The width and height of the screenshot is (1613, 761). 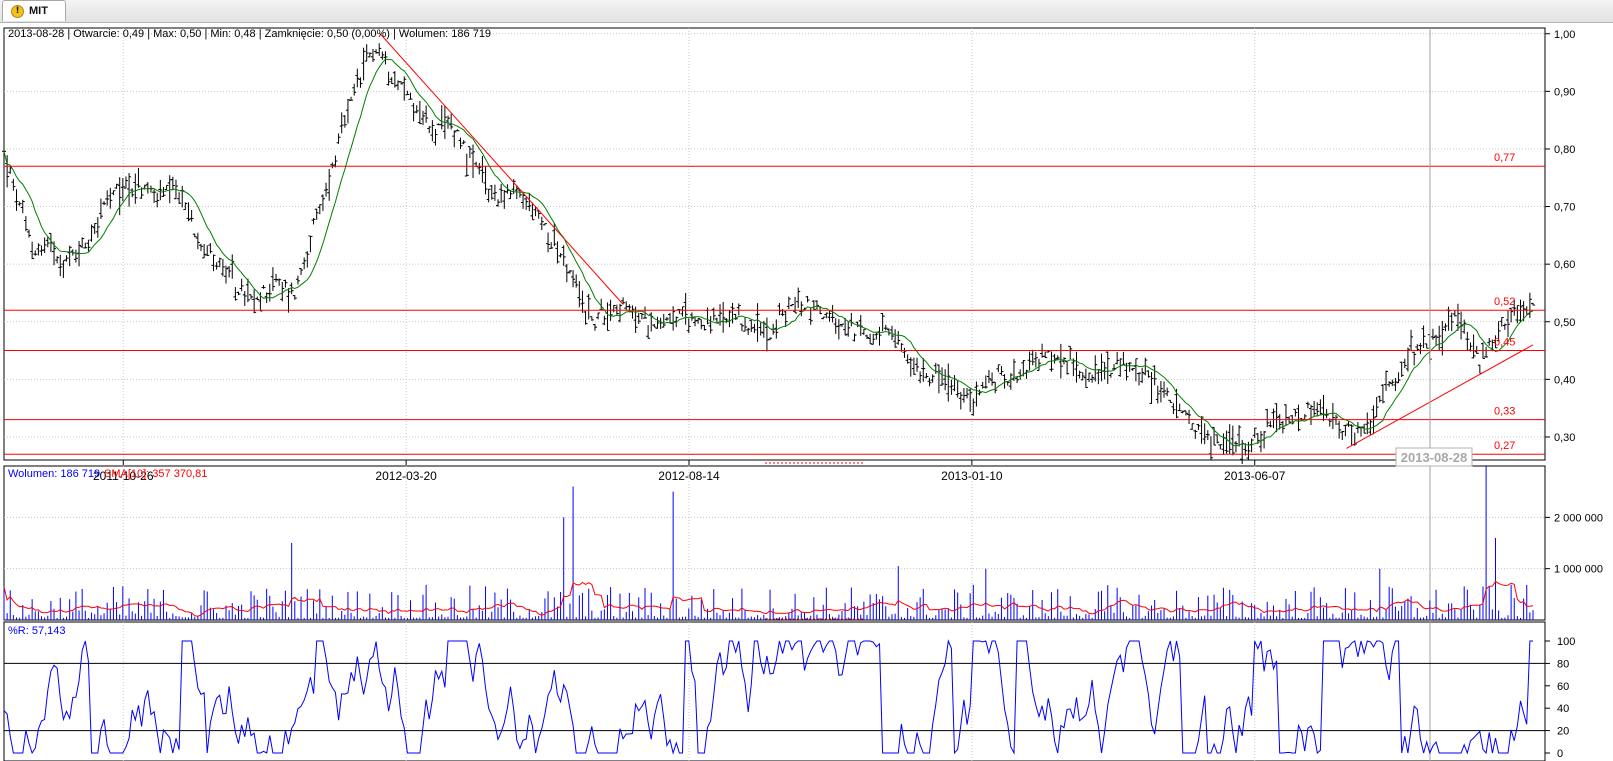 I want to click on price-tick-label: 0,50, so click(x=1564, y=323).